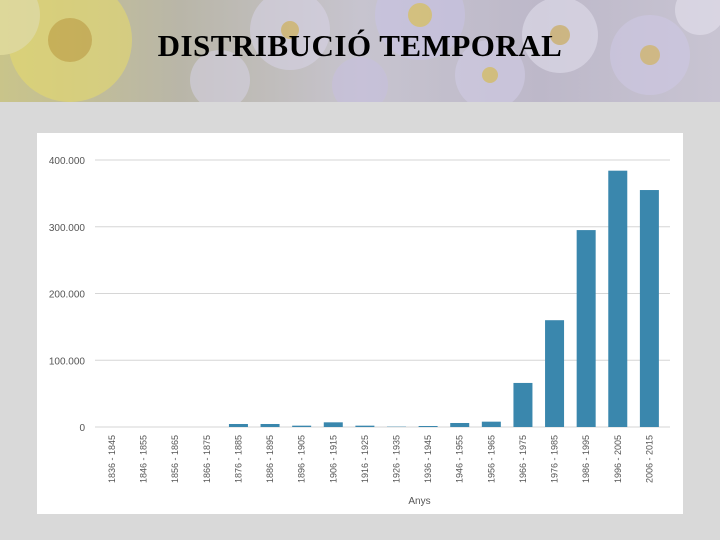  Describe the element at coordinates (112, 459) in the screenshot. I see `x-tick-label: 1836 - 1845` at that location.